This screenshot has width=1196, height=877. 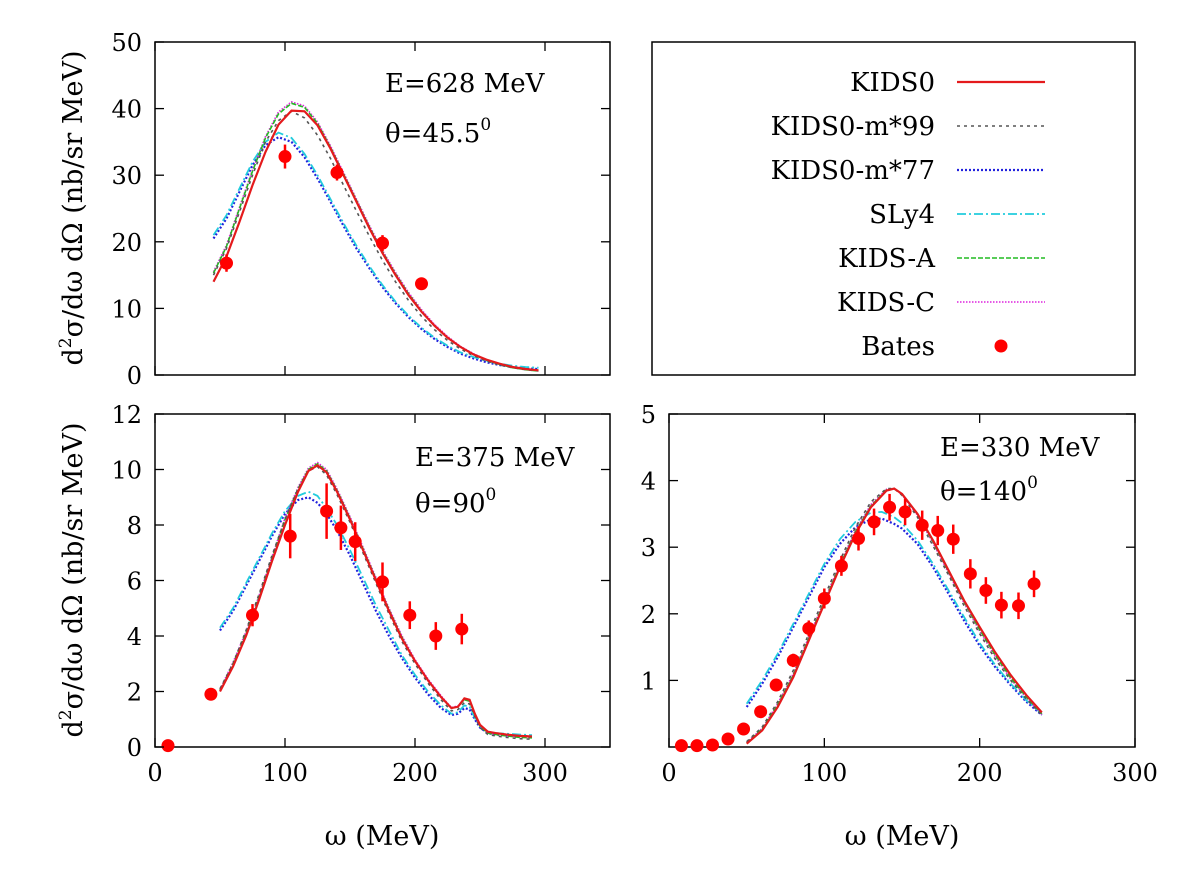 I want to click on legend-label-bates: Bates, so click(x=898, y=347).